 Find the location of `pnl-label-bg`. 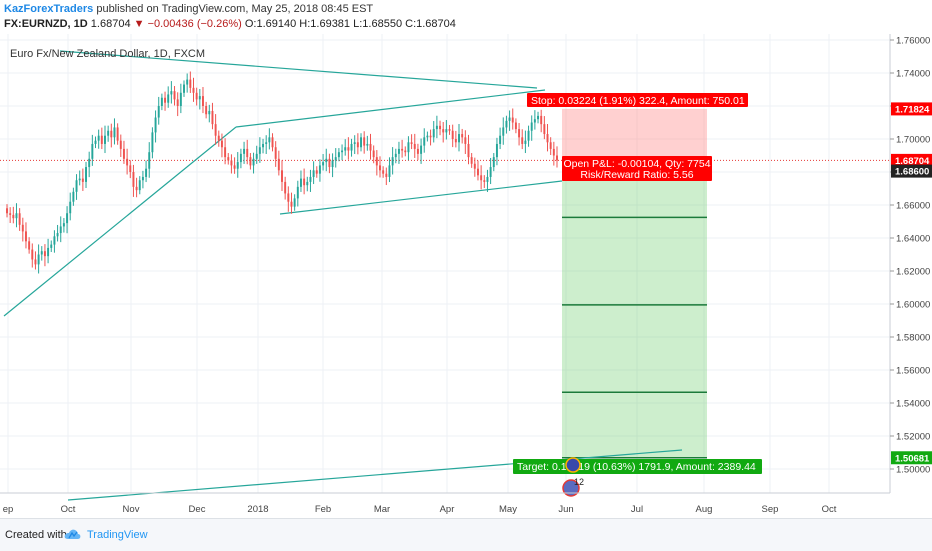

pnl-label-bg is located at coordinates (637, 168).